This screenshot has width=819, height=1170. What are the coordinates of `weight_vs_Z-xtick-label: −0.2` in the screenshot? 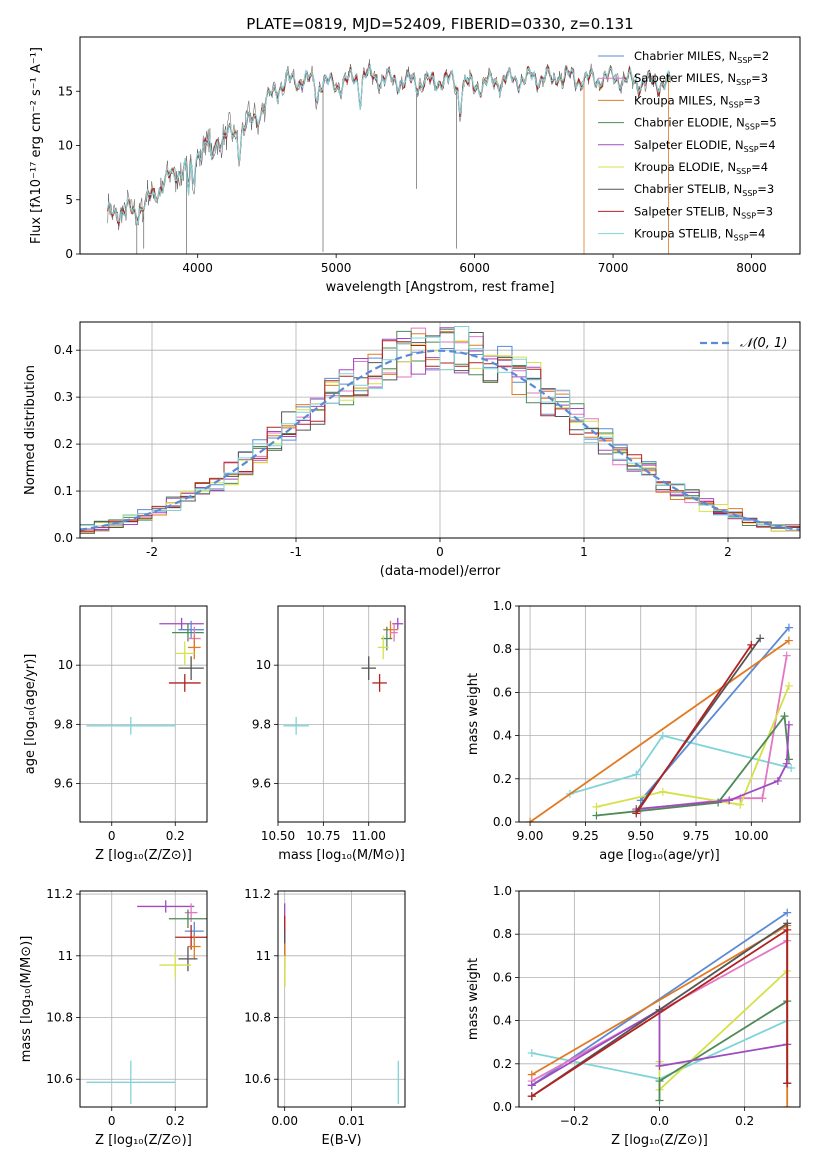 It's located at (574, 1121).